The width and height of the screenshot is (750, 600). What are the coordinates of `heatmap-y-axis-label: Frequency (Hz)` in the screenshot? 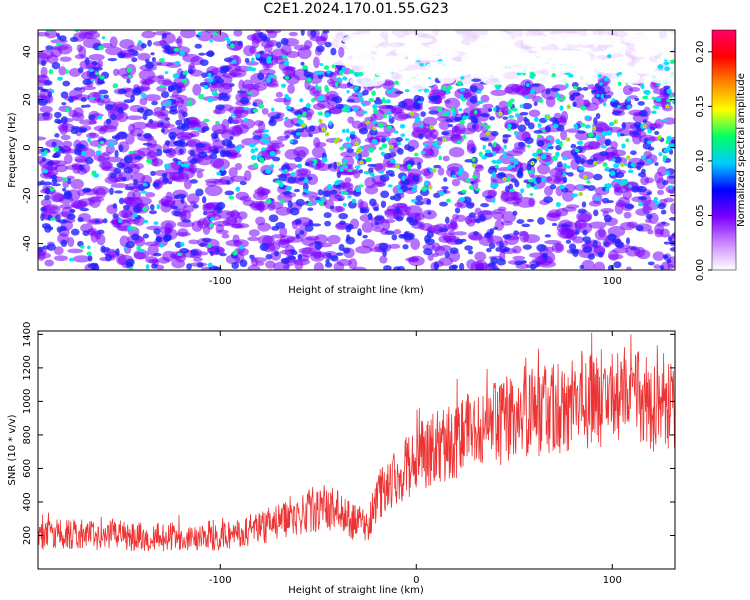 It's located at (12, 150).